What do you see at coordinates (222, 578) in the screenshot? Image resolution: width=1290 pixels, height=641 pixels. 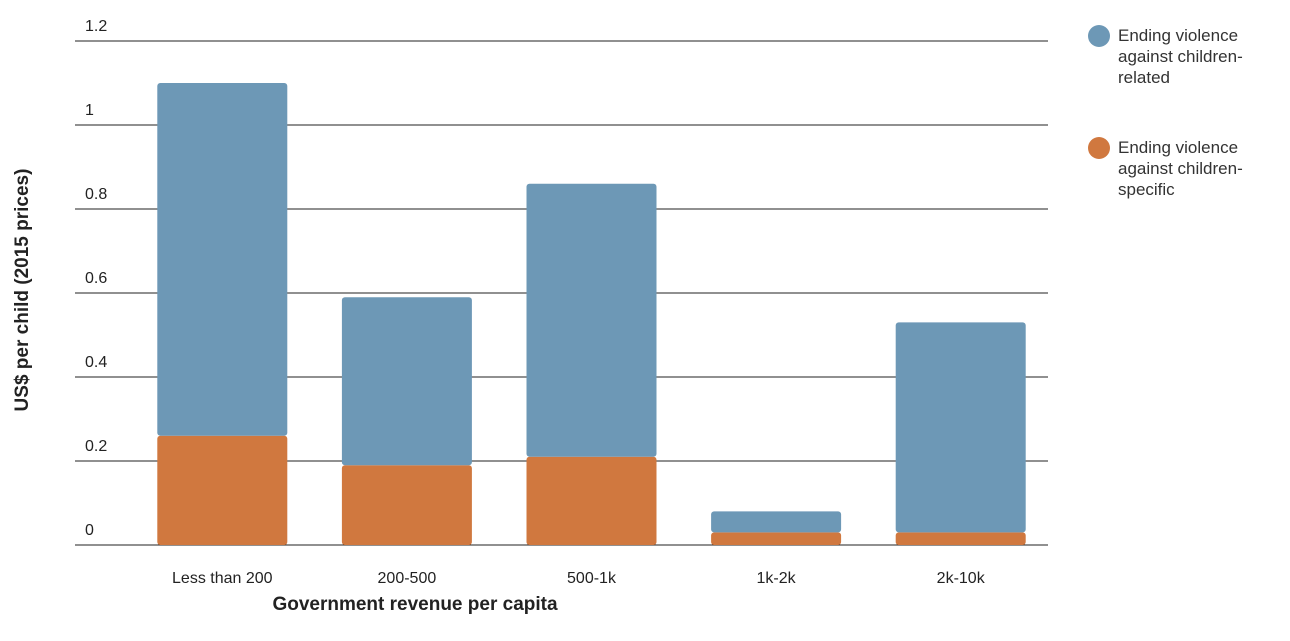 I see `x-tick-label: Less than 200` at bounding box center [222, 578].